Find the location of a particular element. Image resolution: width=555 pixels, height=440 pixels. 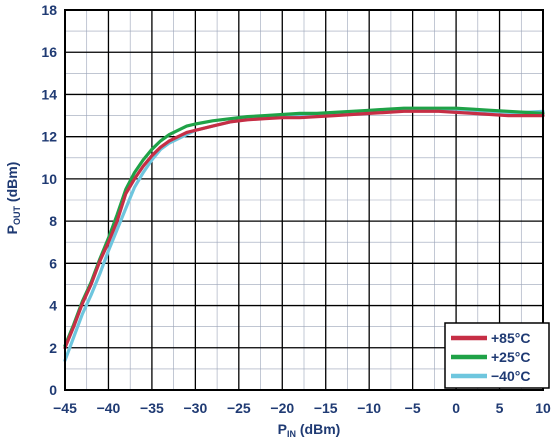

x-axis-label: PIN (dBm) is located at coordinates (309, 430).